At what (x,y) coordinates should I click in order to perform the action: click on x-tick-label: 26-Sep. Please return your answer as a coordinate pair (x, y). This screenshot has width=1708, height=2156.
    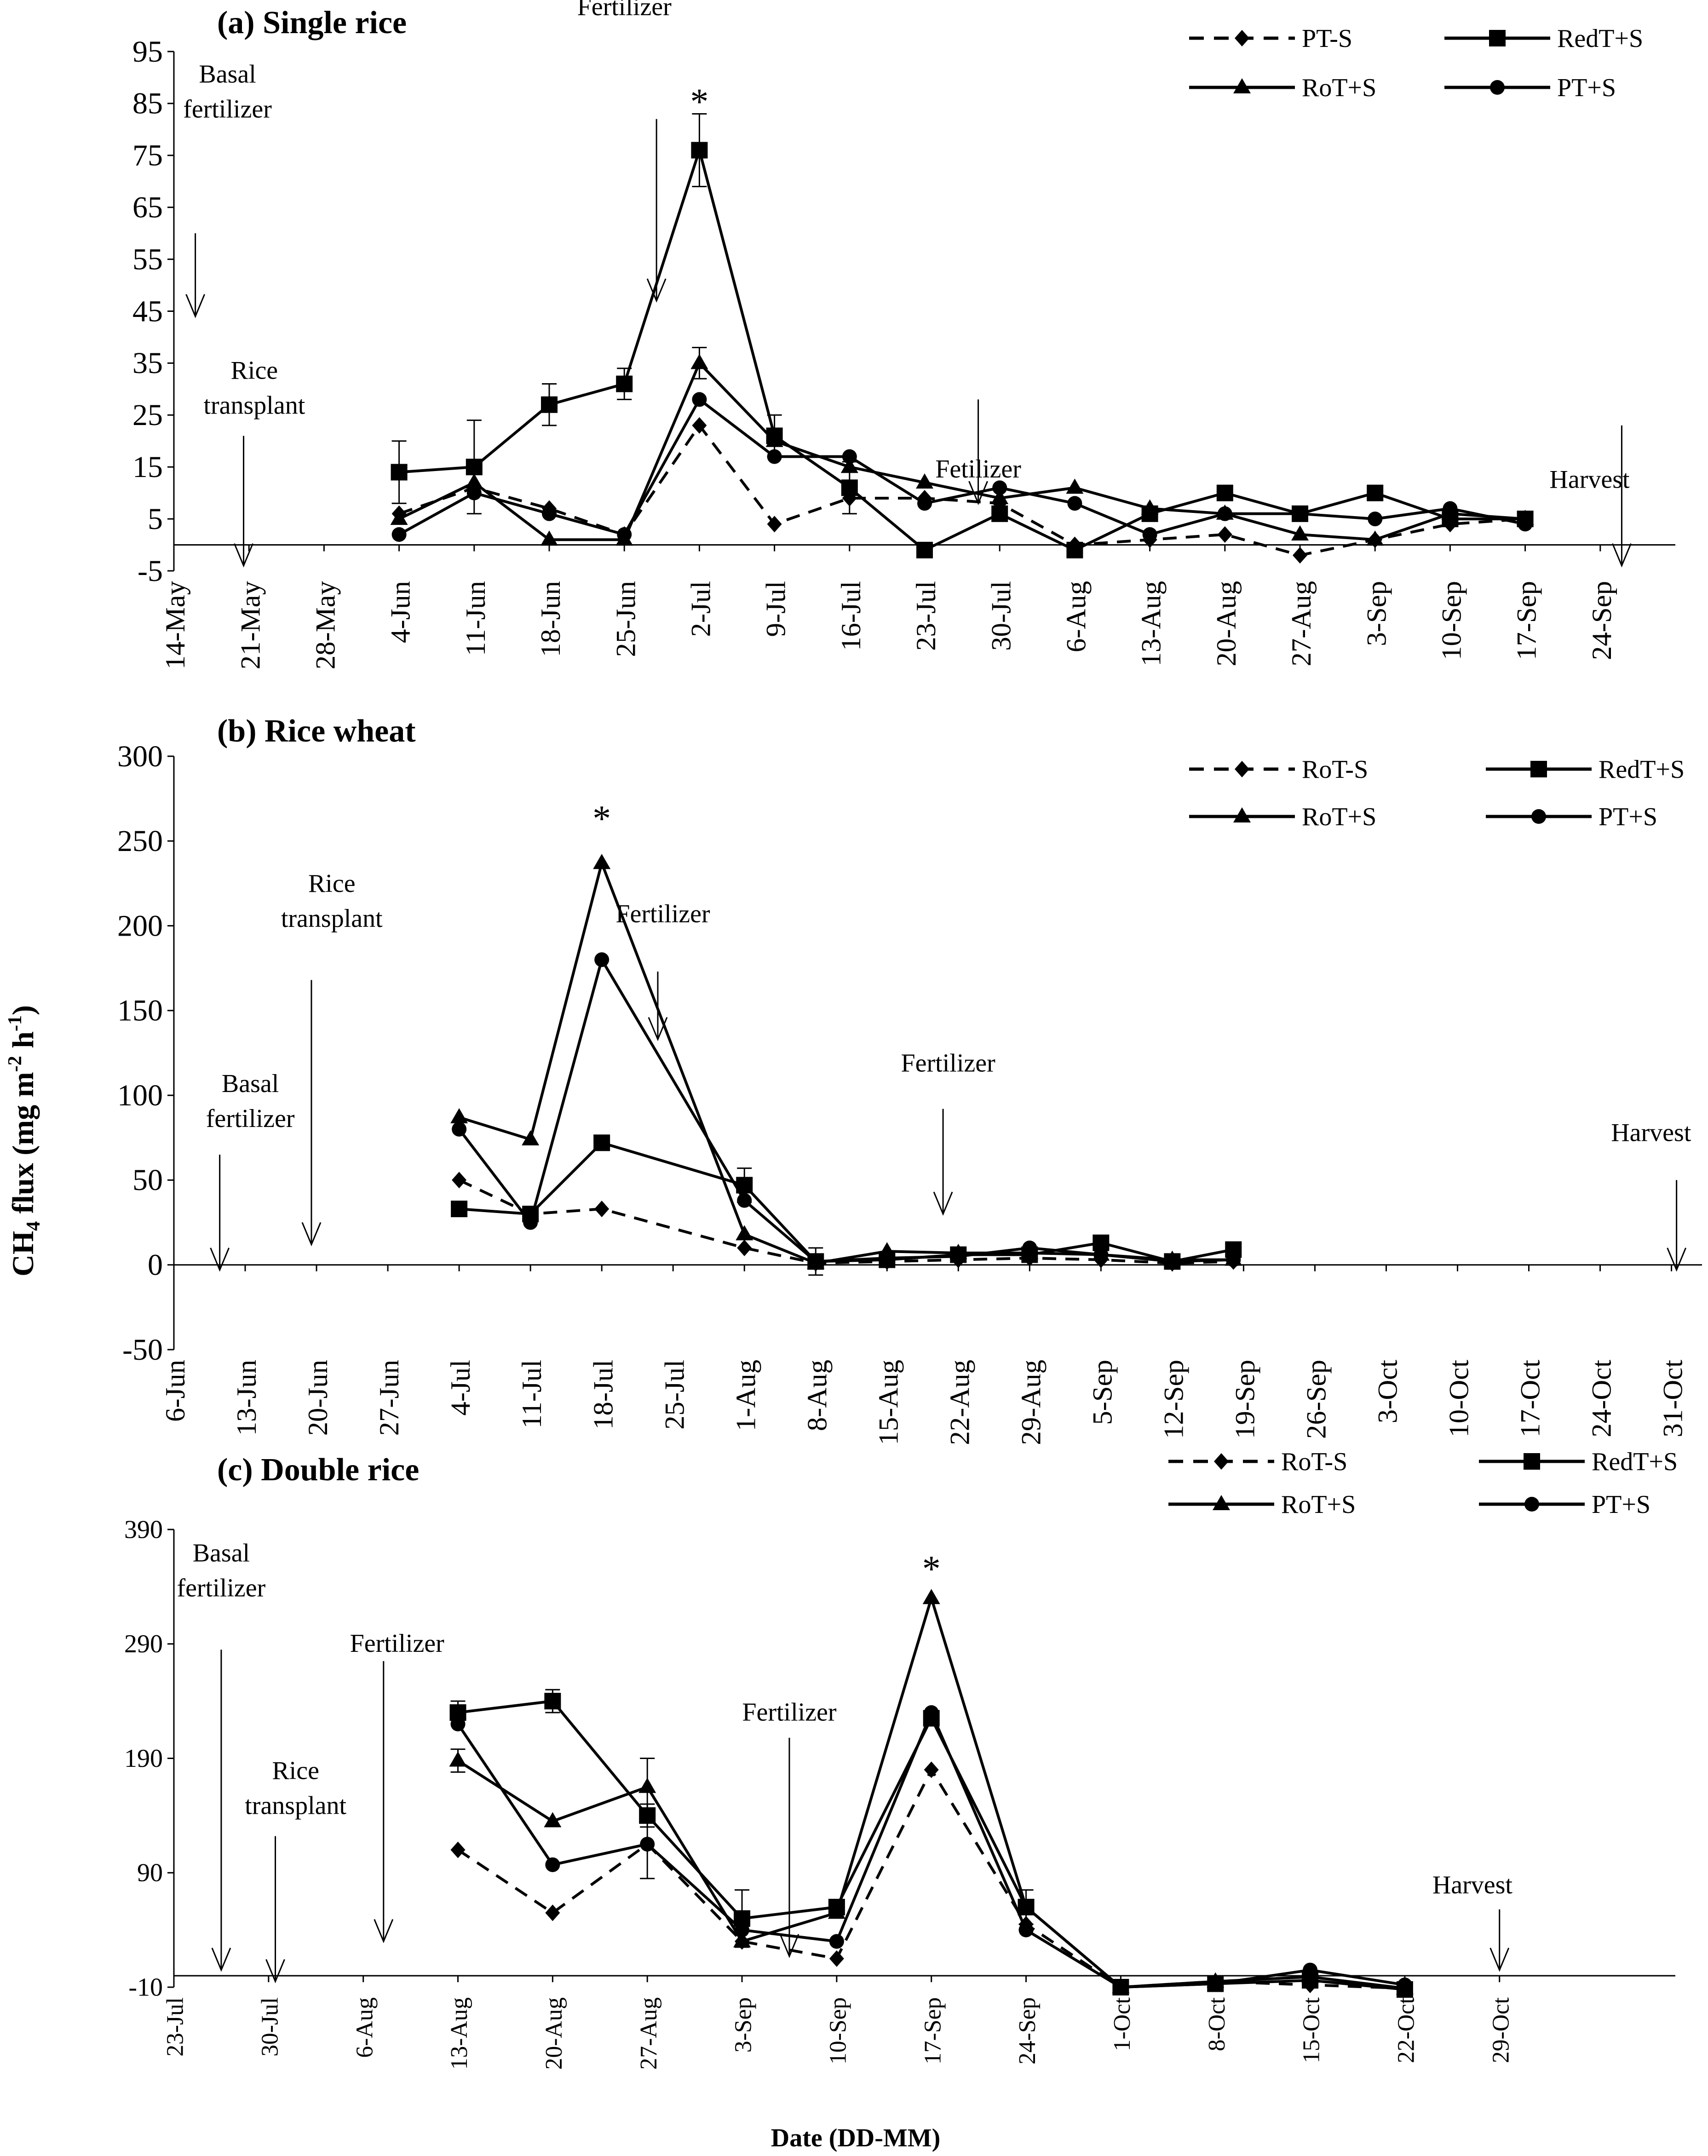
    Looking at the image, I should click on (1316, 1399).